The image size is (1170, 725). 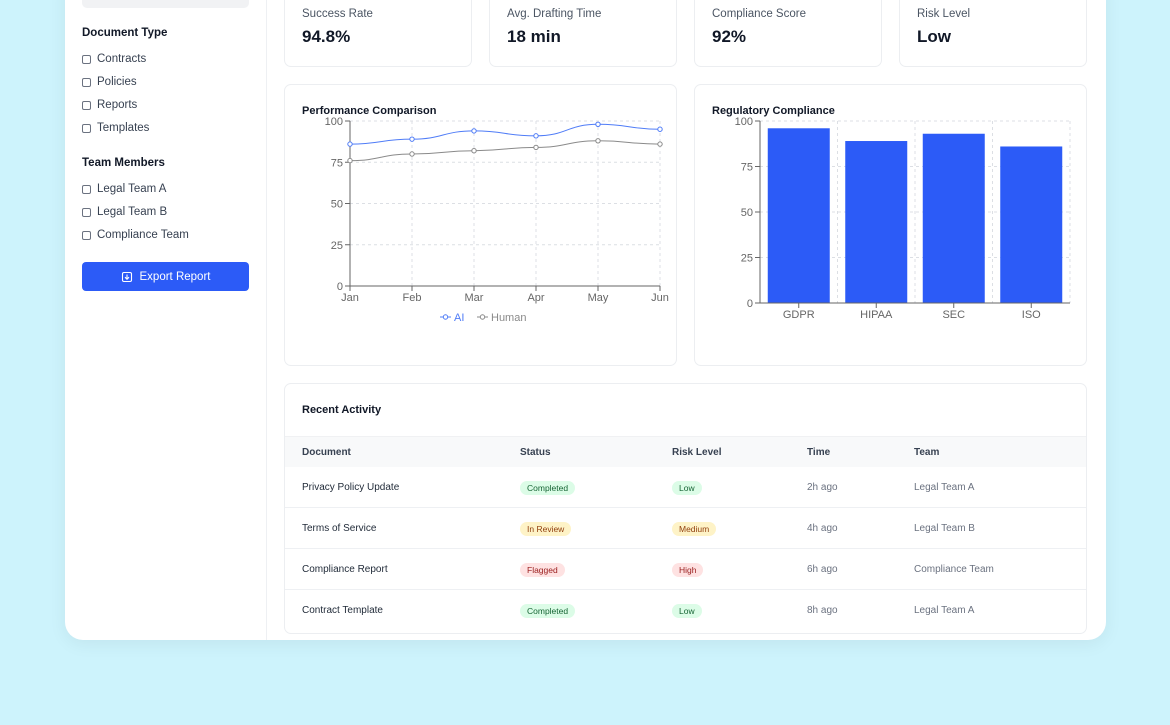 I want to click on status-badge: Completed, so click(x=548, y=487).